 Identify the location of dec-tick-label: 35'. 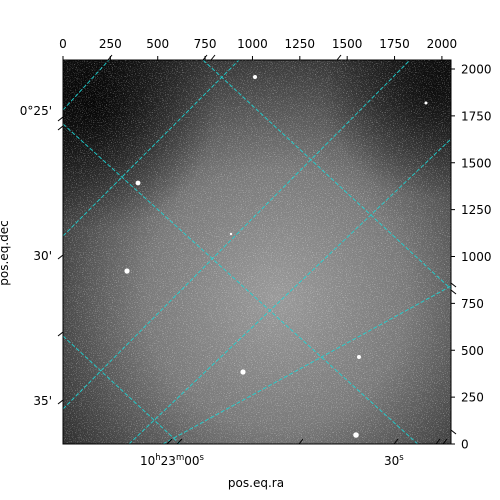
(42, 401).